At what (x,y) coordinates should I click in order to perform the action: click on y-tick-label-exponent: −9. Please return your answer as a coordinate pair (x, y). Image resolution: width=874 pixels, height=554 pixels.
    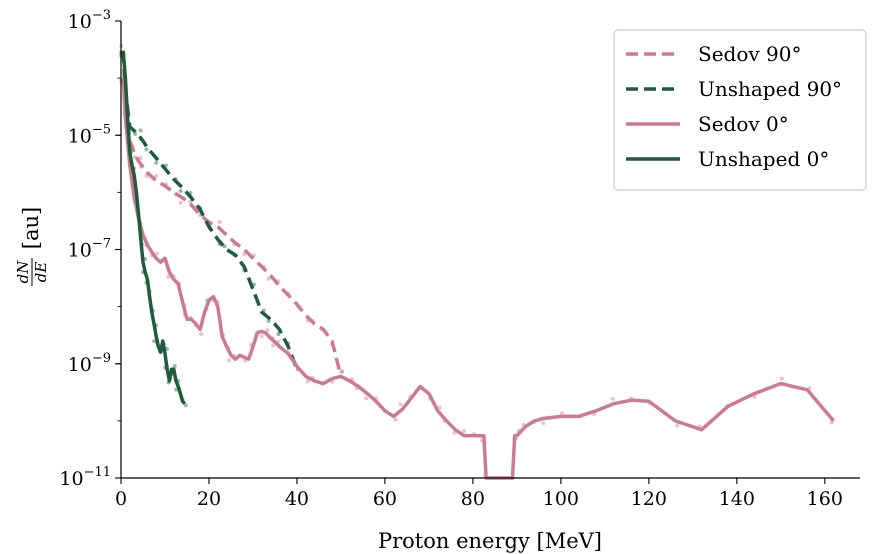
    Looking at the image, I should click on (101, 358).